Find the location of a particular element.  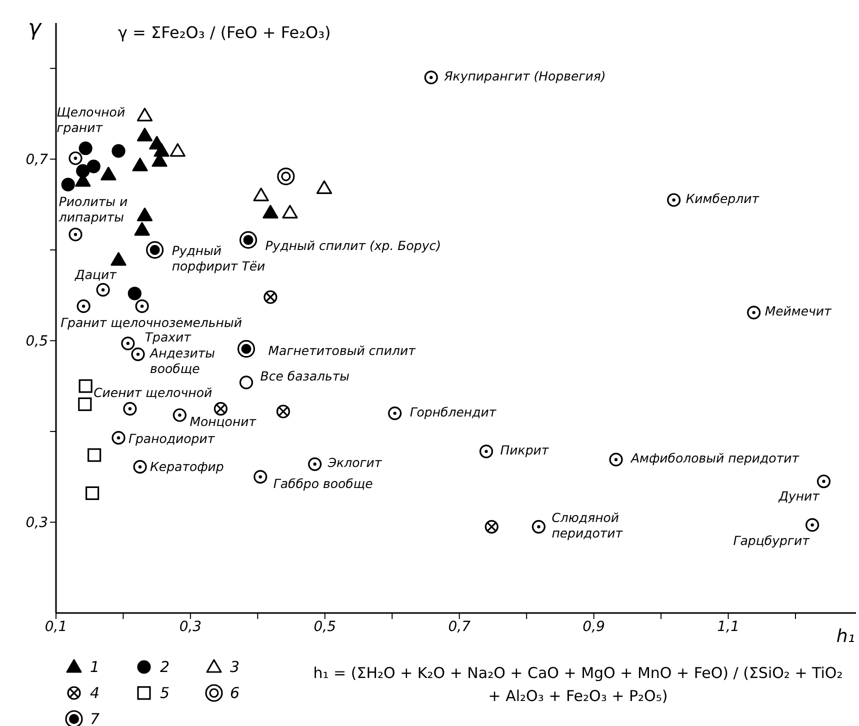

annotation: Рудный спилит (хр. Борус) is located at coordinates (353, 246).